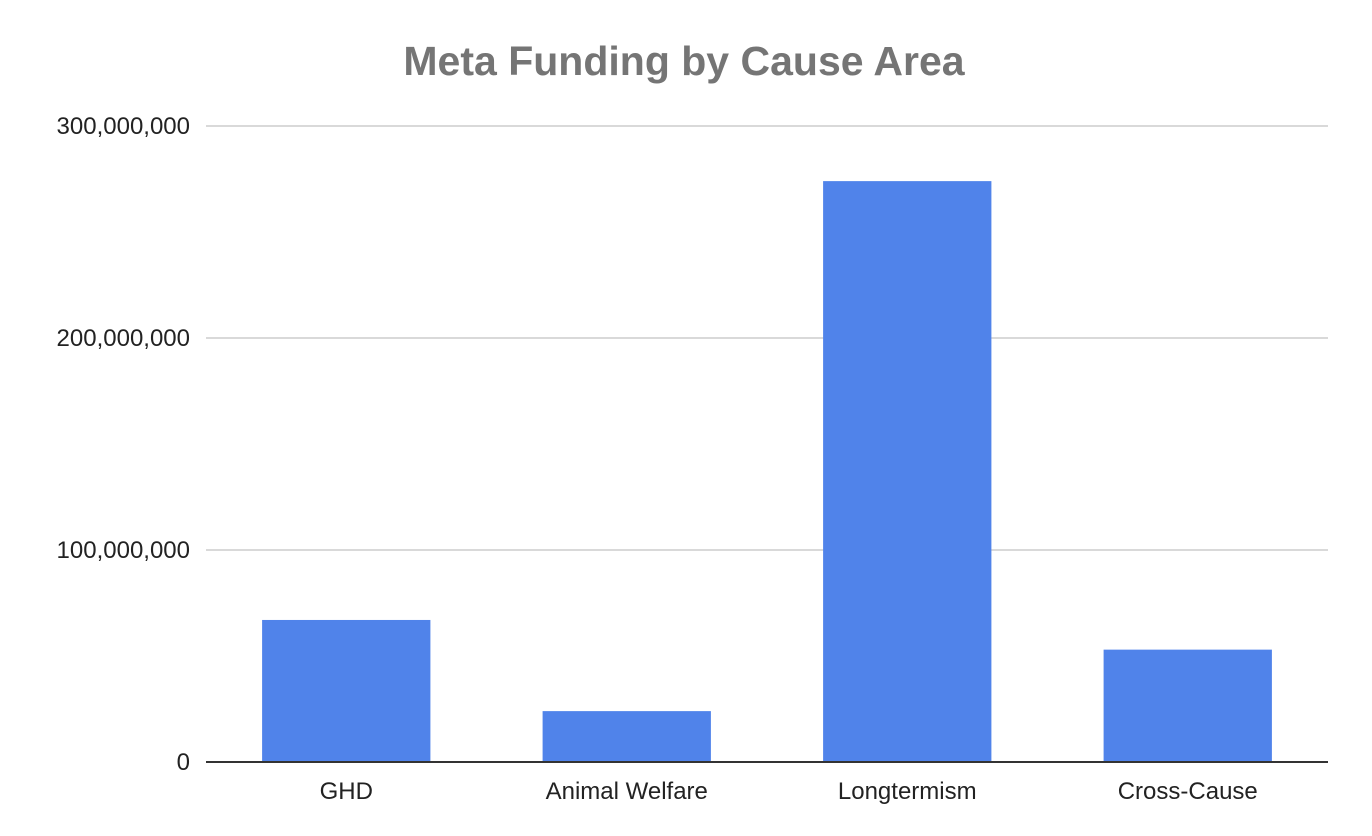  Describe the element at coordinates (123, 338) in the screenshot. I see `y-tick-label: 200,000,000` at that location.